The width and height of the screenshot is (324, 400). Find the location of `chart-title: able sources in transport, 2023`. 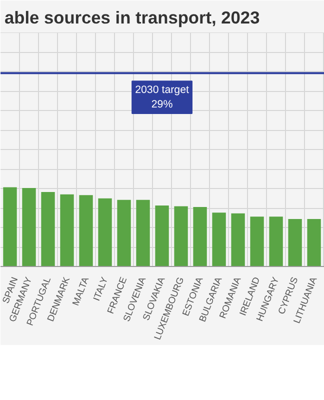

chart-title: able sources in transport, 2023 is located at coordinates (132, 18).